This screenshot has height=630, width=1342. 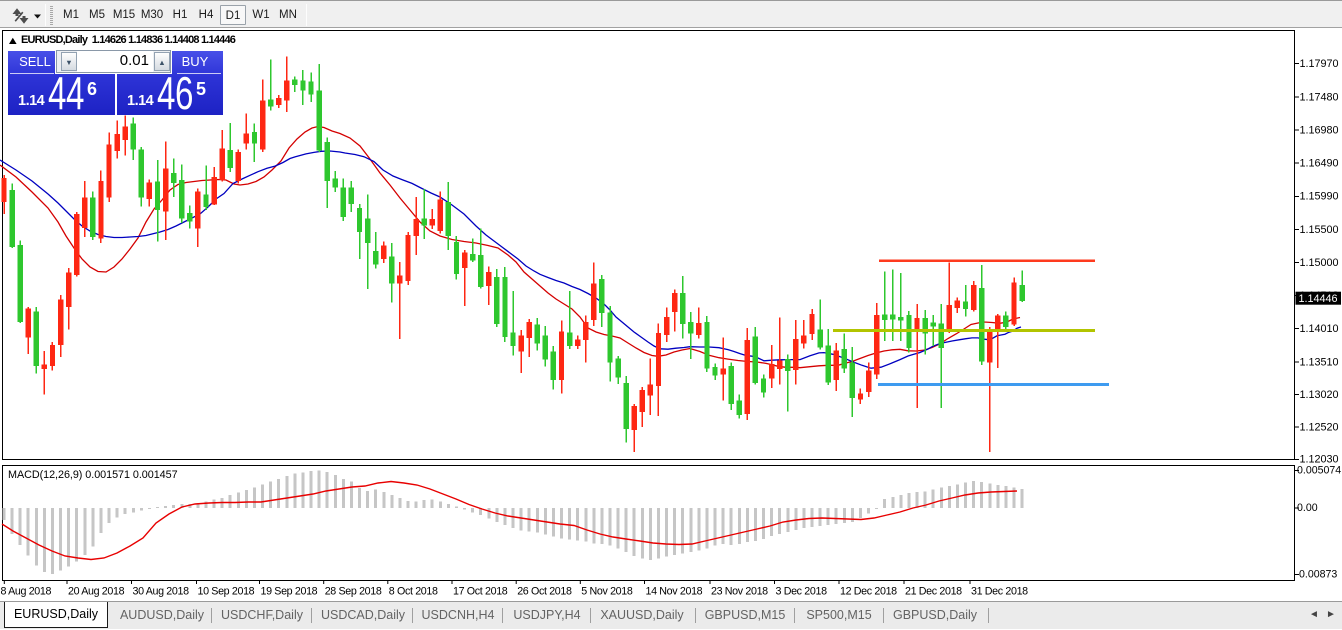 What do you see at coordinates (226, 591) in the screenshot?
I see `svg-text: 10 Sep 2018` at bounding box center [226, 591].